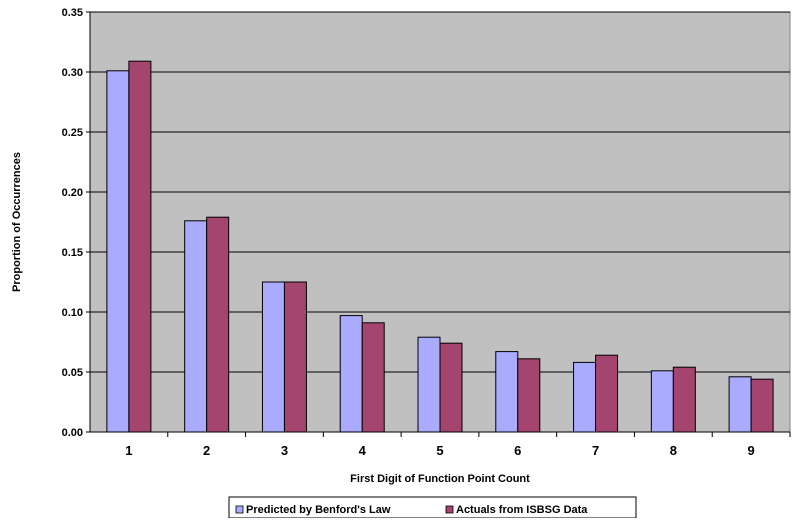 This screenshot has width=795, height=523. Describe the element at coordinates (206, 450) in the screenshot. I see `x-tick-label: 2` at that location.